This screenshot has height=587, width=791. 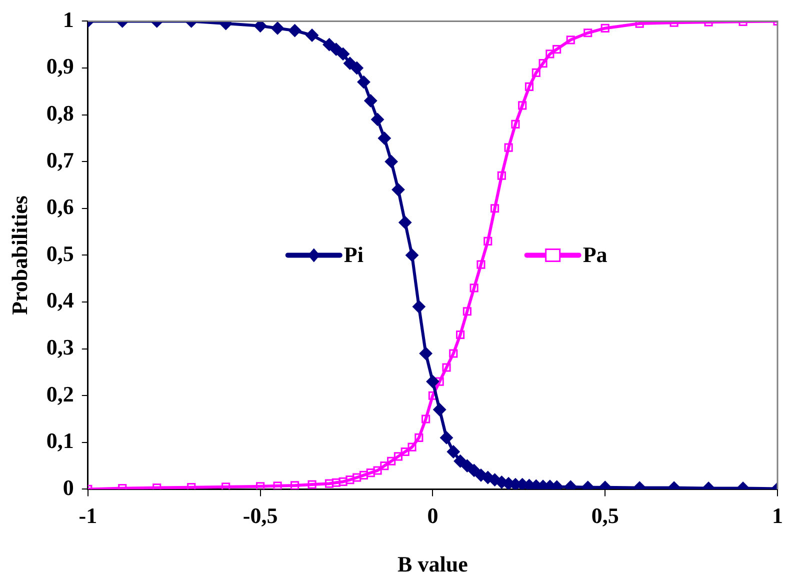 What do you see at coordinates (68, 19) in the screenshot?
I see `y-tick-label: 1` at bounding box center [68, 19].